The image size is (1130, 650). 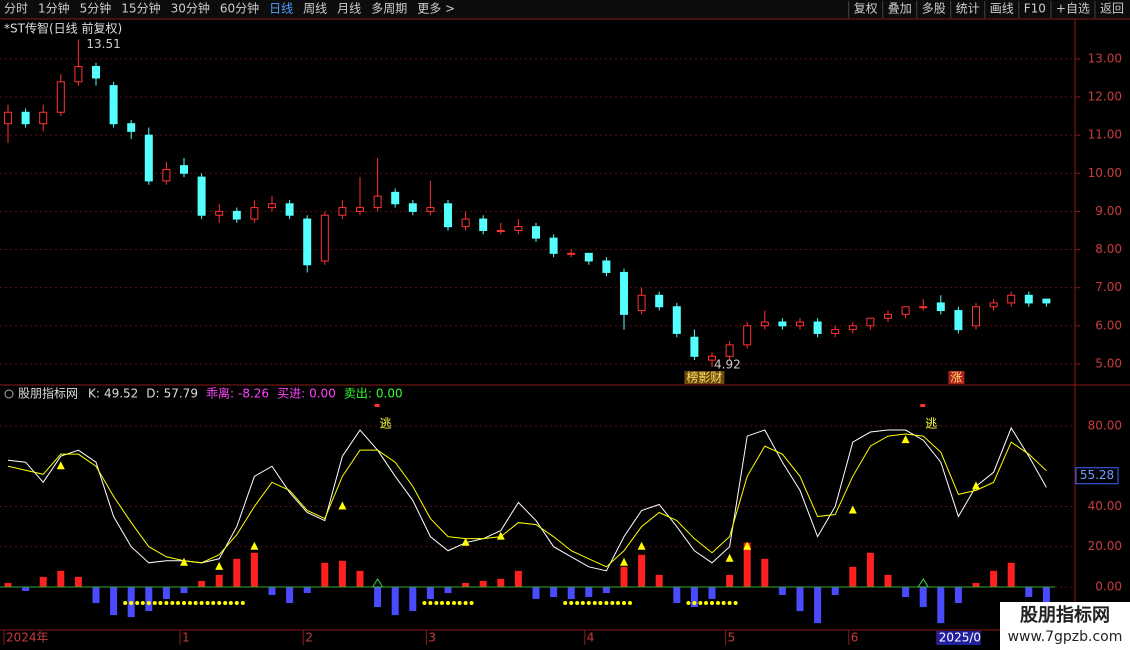 What do you see at coordinates (1002, 9) in the screenshot?
I see `toolbar-button: 画线` at bounding box center [1002, 9].